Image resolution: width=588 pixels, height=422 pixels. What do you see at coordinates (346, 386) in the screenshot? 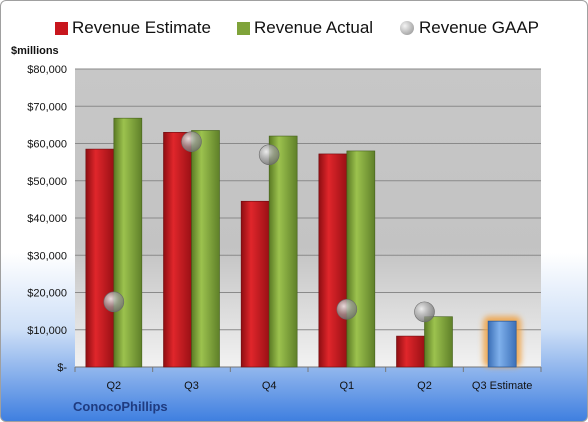
I see `x-tick-label: Q1` at bounding box center [346, 386].